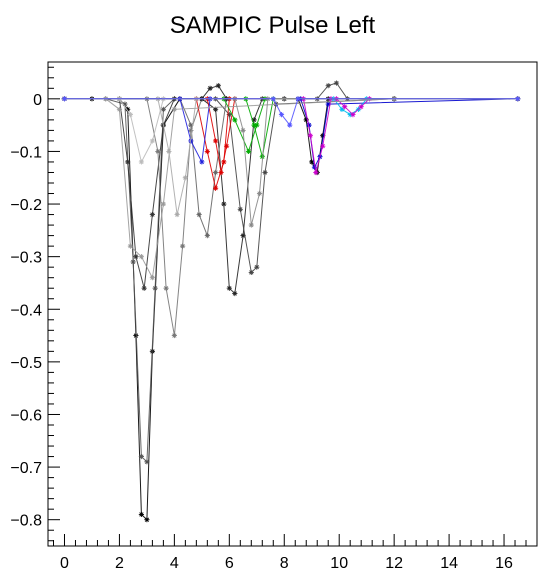  I want to click on y-tick-label: −0.4, so click(26, 310).